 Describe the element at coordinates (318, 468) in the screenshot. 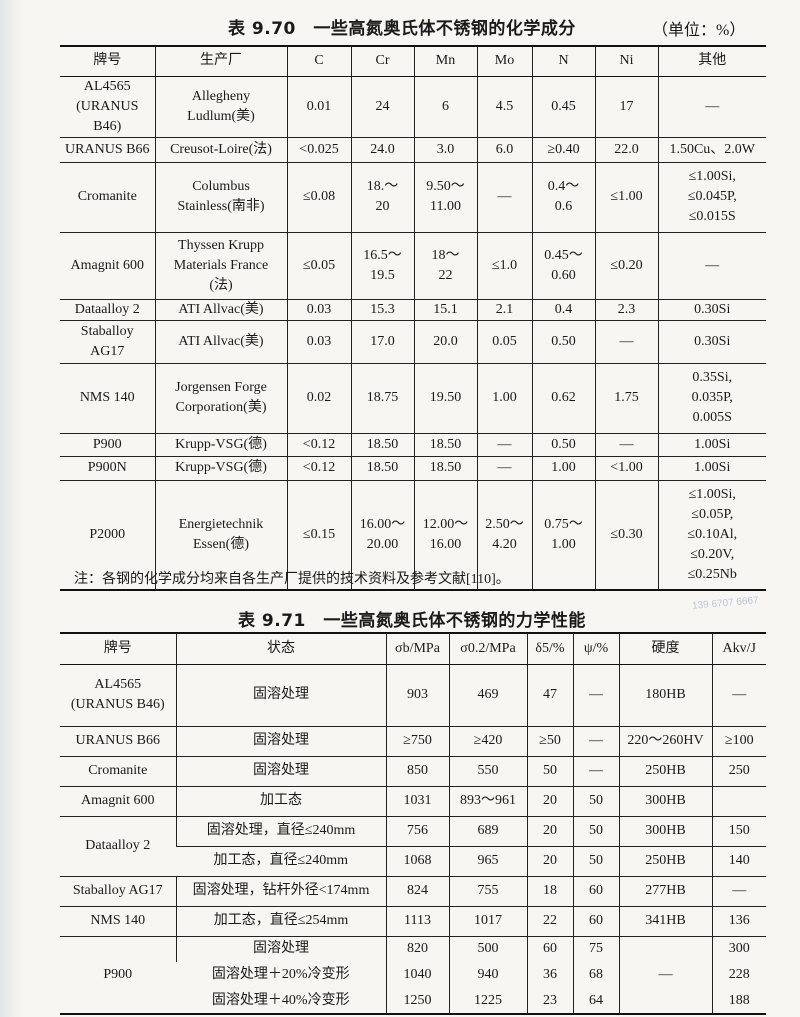

I see `table-cell: <0.12` at that location.